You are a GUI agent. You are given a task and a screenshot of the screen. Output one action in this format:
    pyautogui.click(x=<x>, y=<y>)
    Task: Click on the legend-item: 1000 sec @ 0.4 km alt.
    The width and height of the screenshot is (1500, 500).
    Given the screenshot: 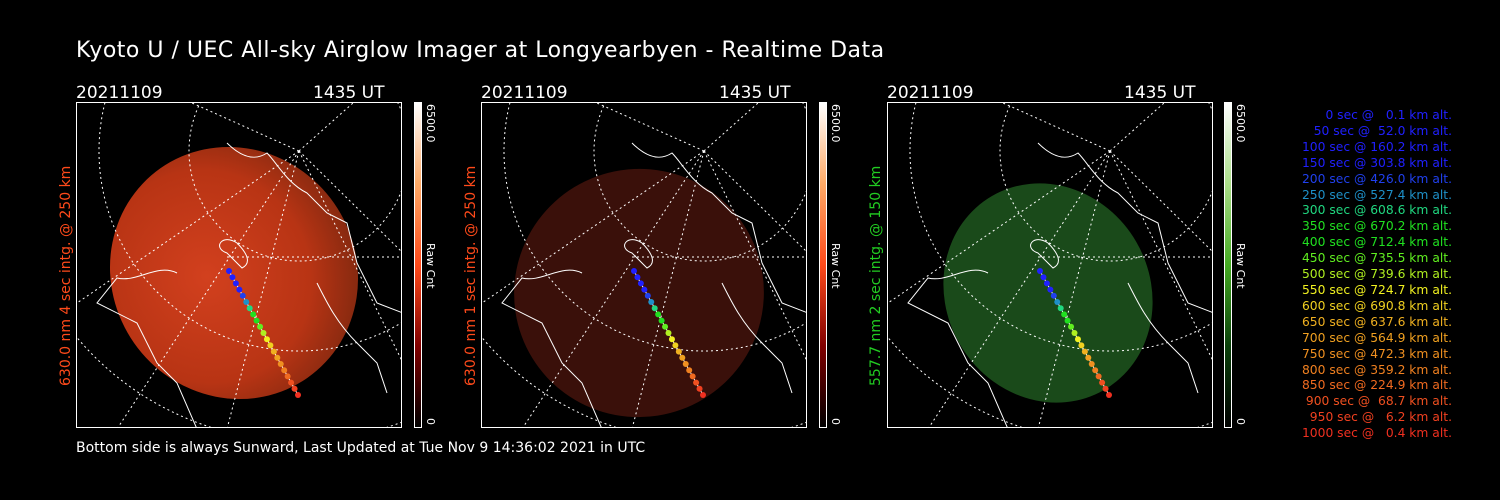 What is the action you would take?
    pyautogui.click(x=1376, y=433)
    